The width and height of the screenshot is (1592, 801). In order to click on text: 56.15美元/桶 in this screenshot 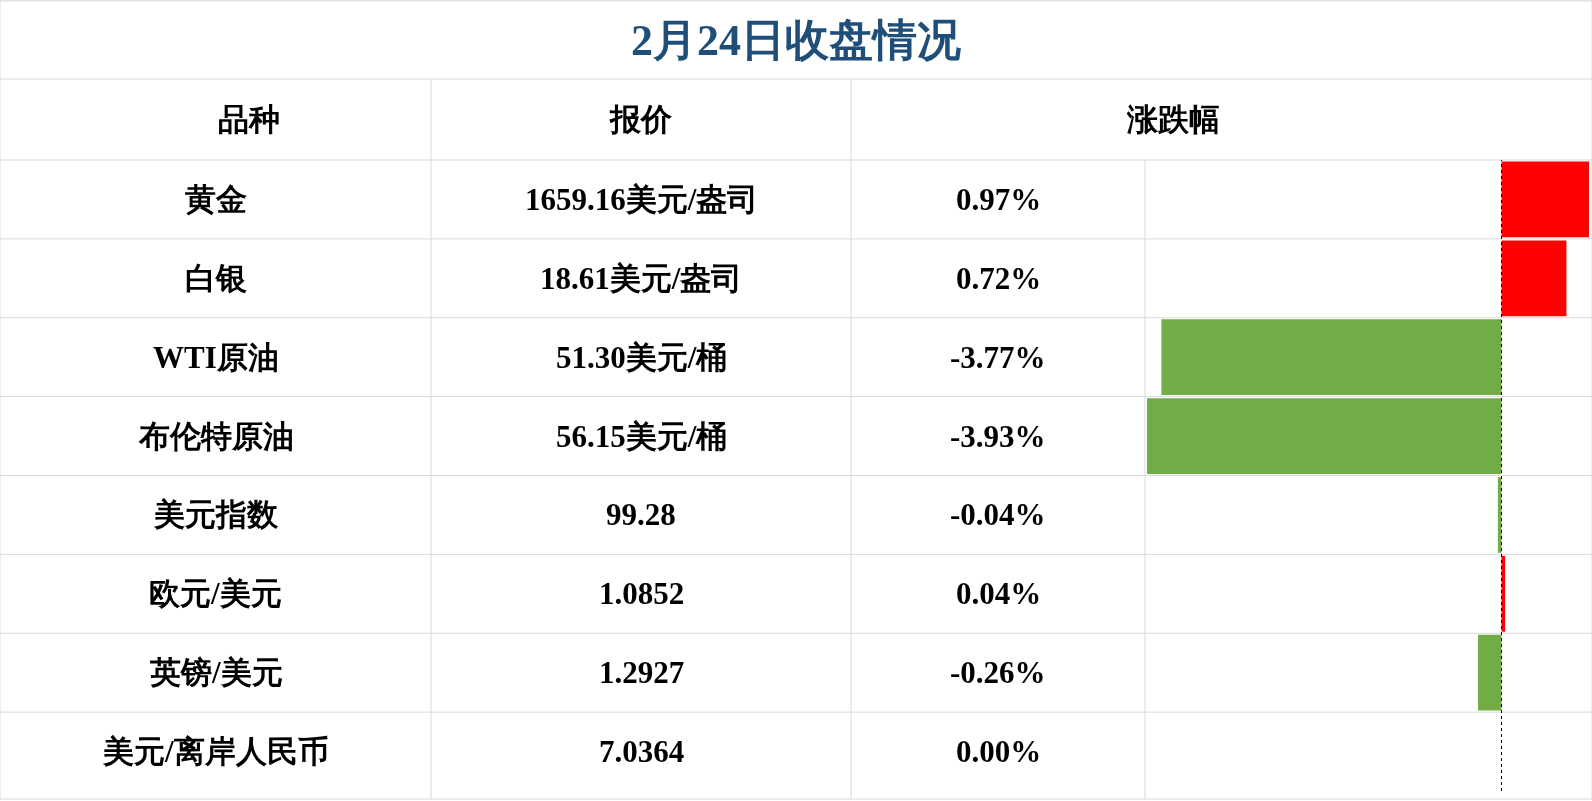, I will do `click(642, 436)`.